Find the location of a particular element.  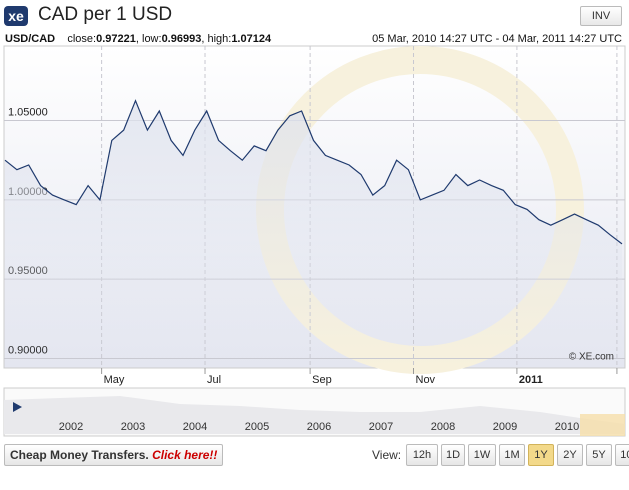

navigator-year: 2006 is located at coordinates (319, 427).